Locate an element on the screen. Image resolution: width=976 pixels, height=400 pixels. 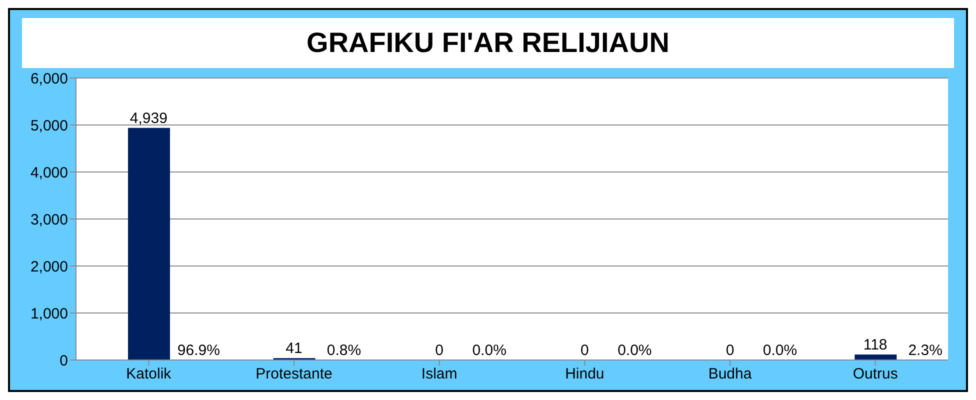
y-tick-label: 5,000 is located at coordinates (49, 125).